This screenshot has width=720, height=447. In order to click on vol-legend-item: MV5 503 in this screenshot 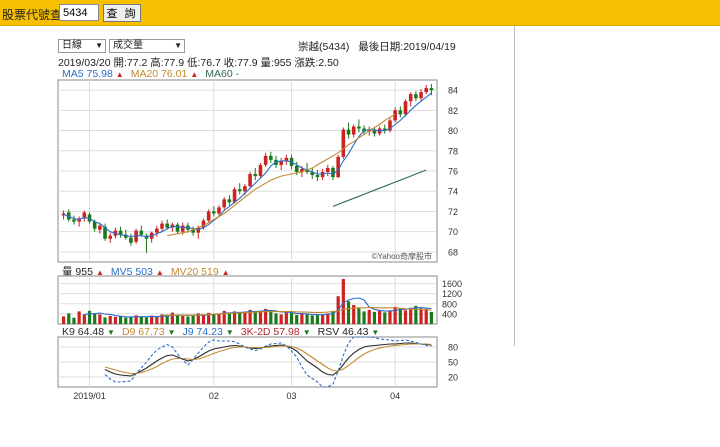, I will do `click(131, 272)`.